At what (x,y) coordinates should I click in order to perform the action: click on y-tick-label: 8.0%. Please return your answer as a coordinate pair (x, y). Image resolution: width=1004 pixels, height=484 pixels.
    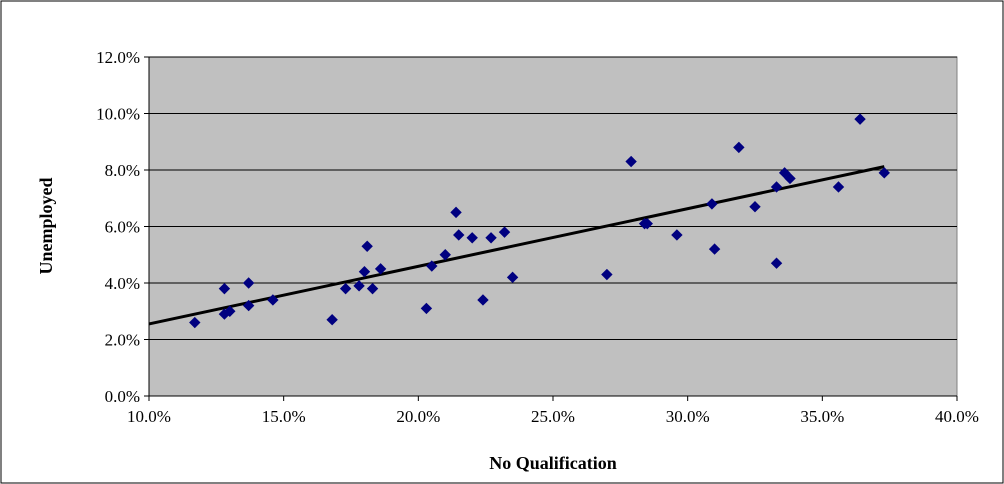
    Looking at the image, I should click on (122, 170).